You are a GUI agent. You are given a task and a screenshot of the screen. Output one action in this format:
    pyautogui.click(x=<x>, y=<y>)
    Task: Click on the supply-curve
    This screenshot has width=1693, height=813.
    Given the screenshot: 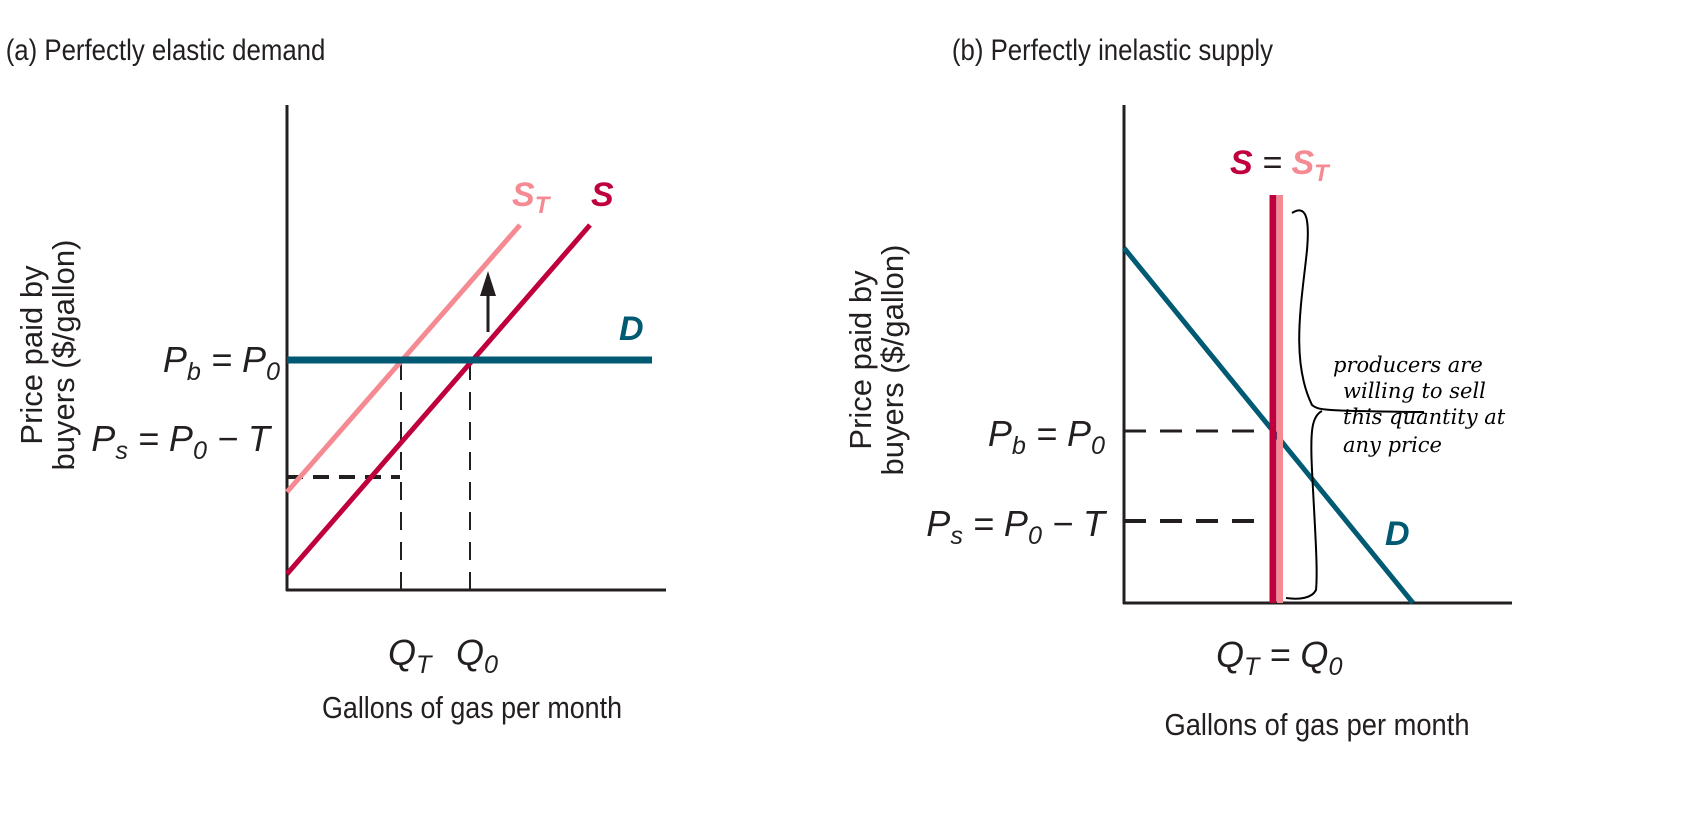 What is the action you would take?
    pyautogui.click(x=438, y=399)
    